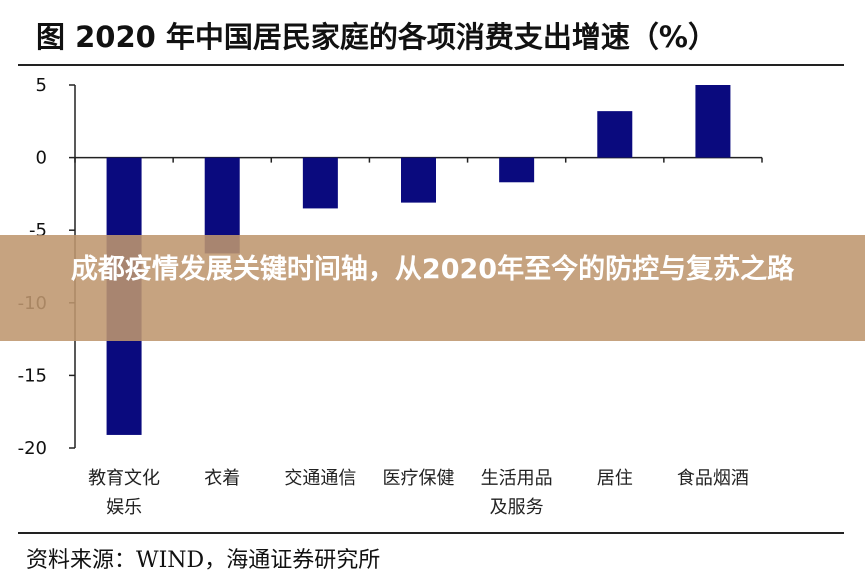 This screenshot has width=865, height=578. I want to click on y-tick-label: 0, so click(41, 158).